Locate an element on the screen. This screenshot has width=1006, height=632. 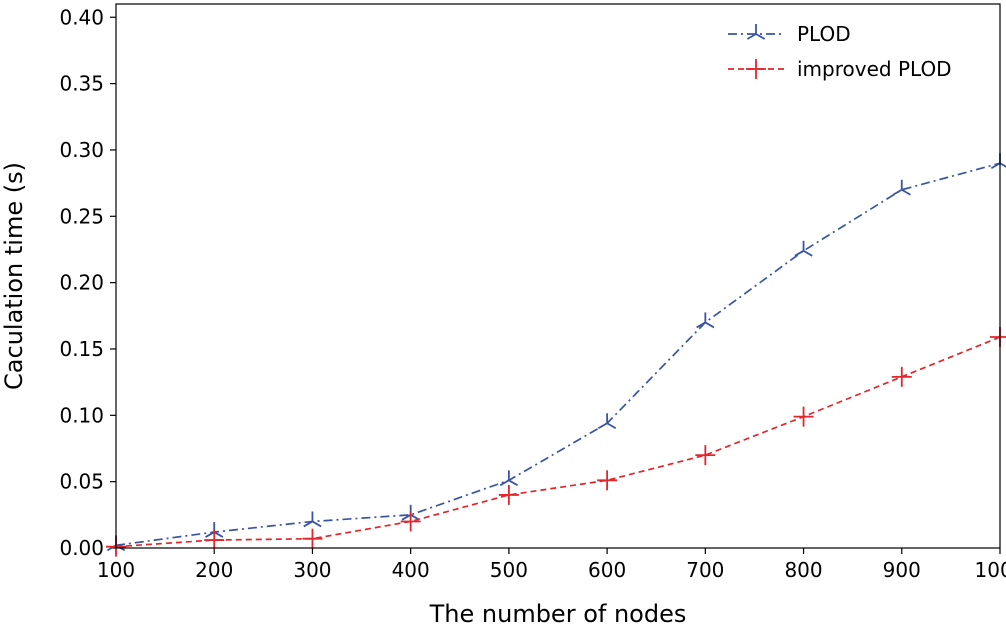
x-tick-label: 300 is located at coordinates (312, 570).